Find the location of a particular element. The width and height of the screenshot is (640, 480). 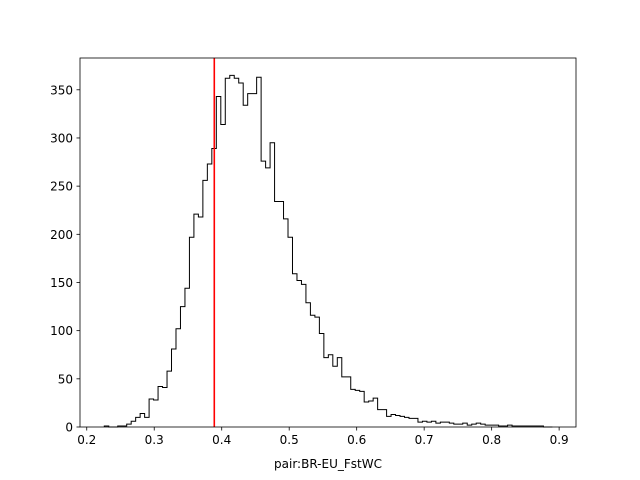

y-tick-label: 100 is located at coordinates (61, 331).